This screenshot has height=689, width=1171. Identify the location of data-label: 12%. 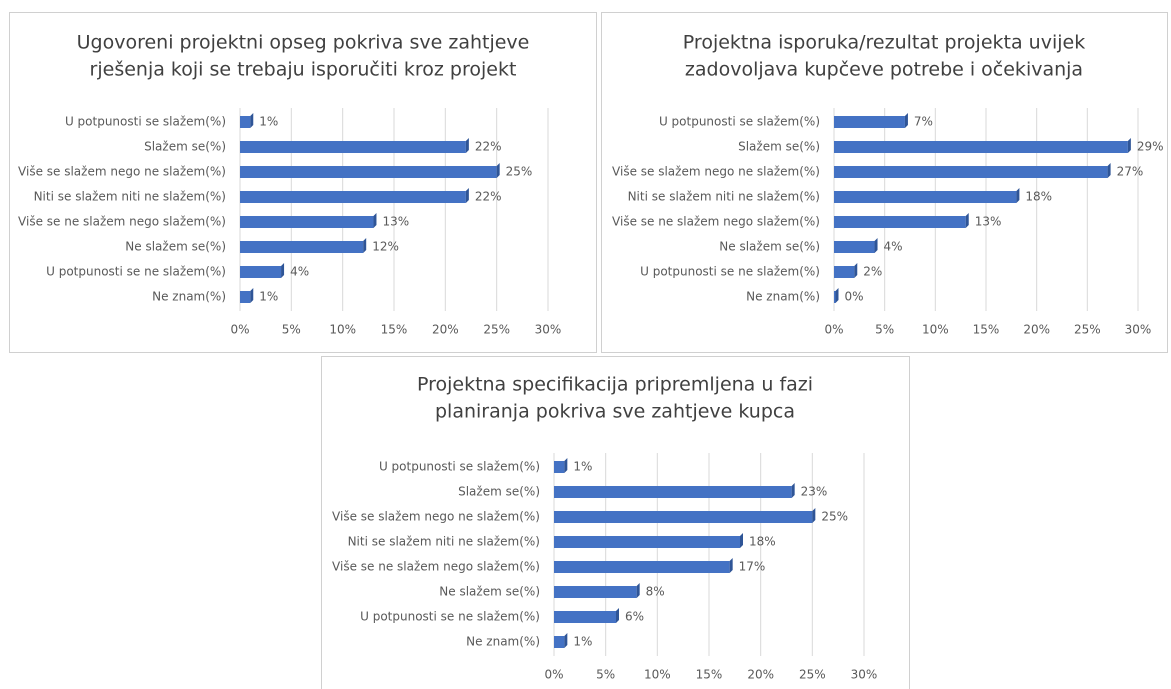
(385, 247).